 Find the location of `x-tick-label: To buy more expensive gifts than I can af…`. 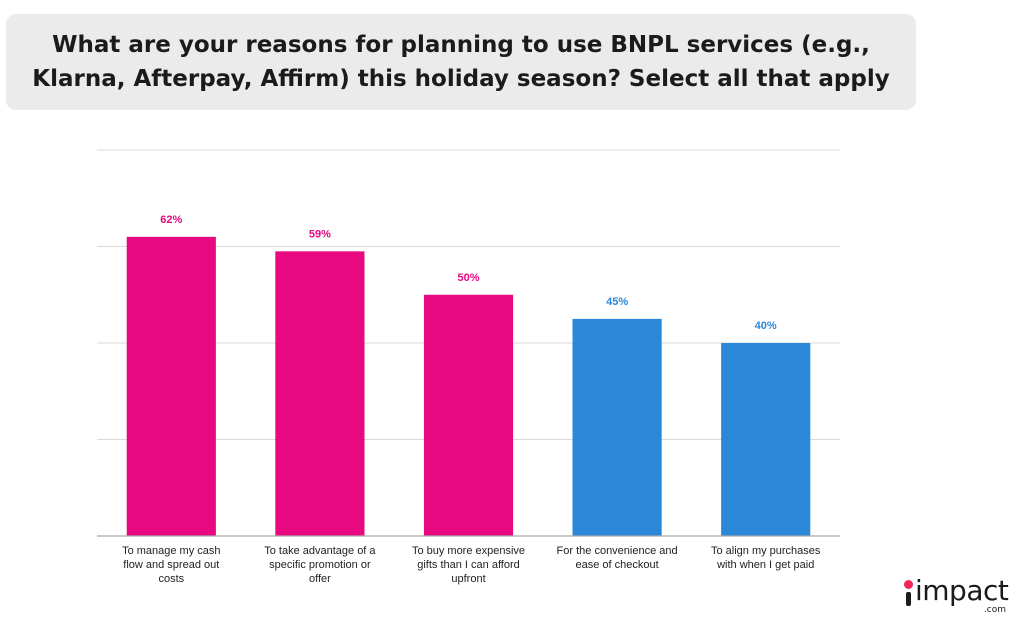

x-tick-label: To buy more expensive gifts than I can af… is located at coordinates (468, 565).